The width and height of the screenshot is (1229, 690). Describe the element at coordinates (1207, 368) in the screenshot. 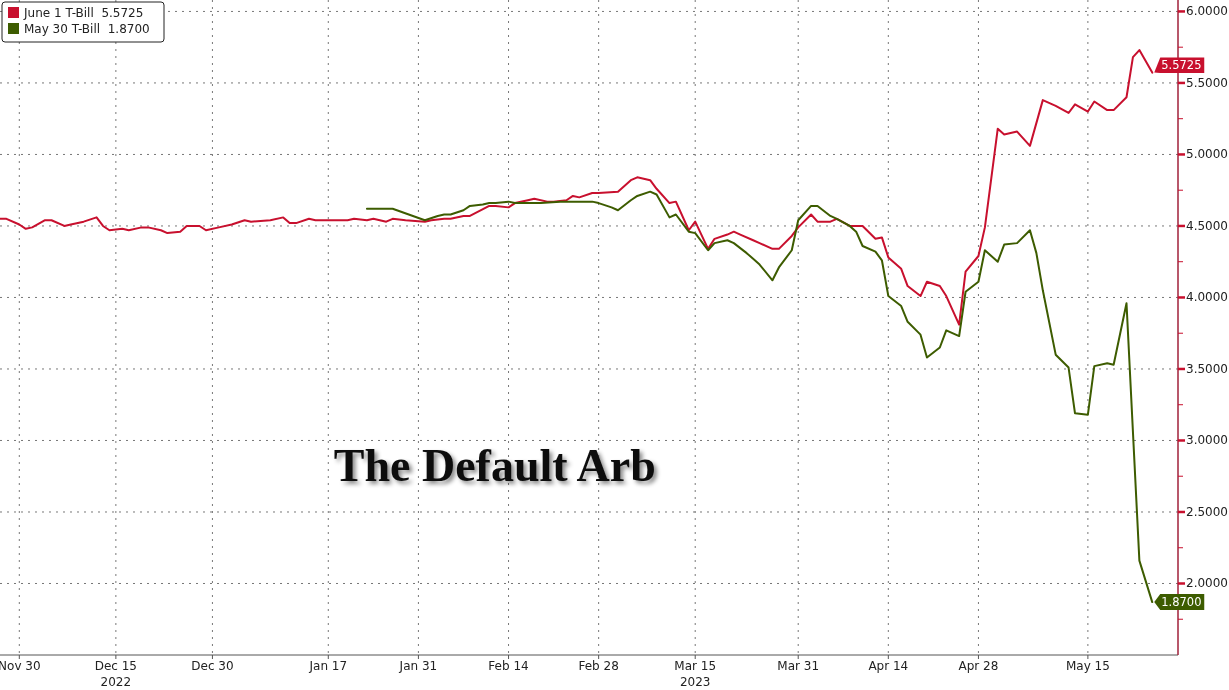

I see `y-tick-label: 3.5000` at that location.